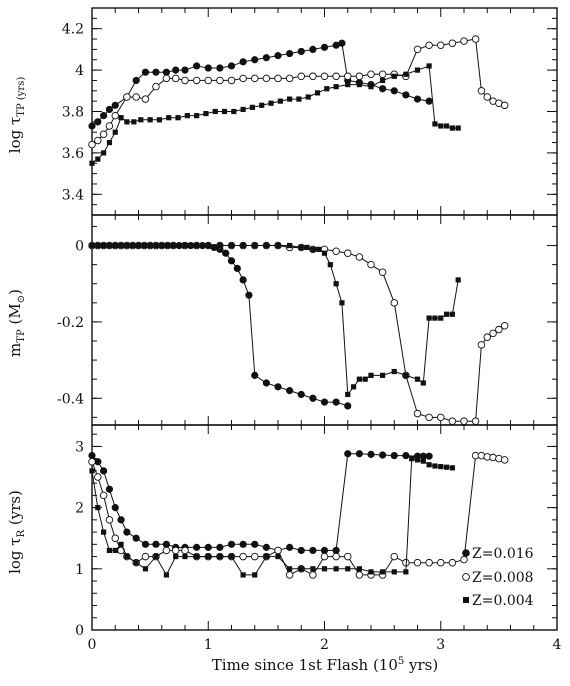 This screenshot has height=686, width=570. Describe the element at coordinates (466, 600) in the screenshot. I see `legend-marker-z0004` at that location.